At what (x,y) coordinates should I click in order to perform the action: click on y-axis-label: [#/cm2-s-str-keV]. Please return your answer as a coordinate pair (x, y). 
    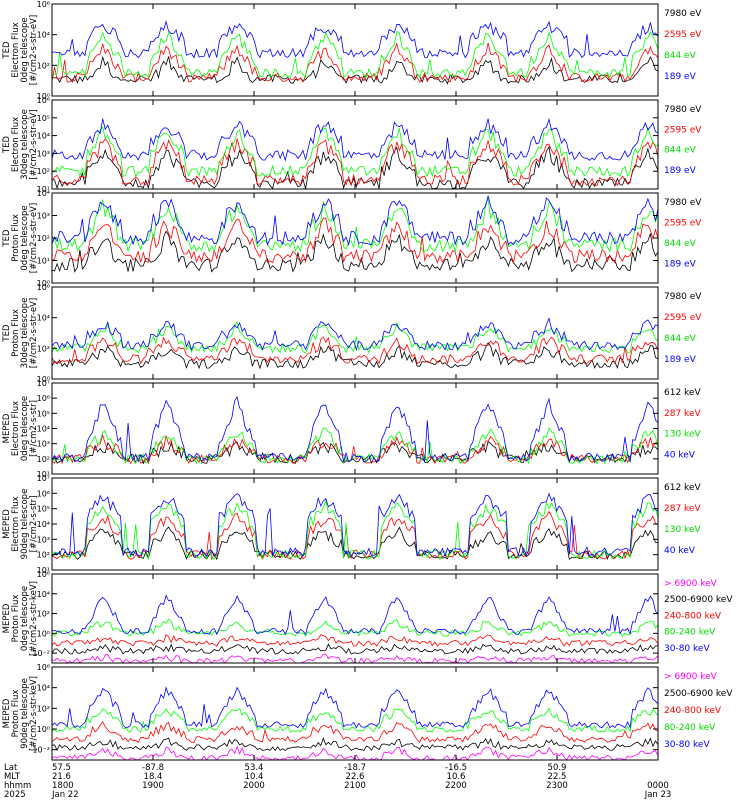
    Looking at the image, I should click on (34, 618).